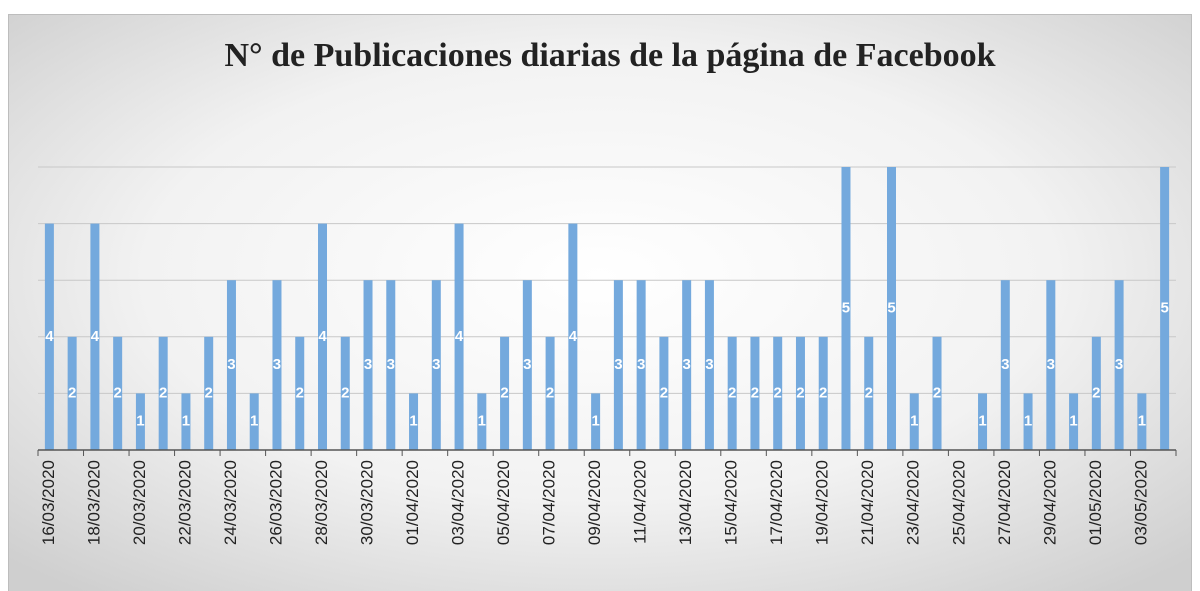 This screenshot has height=591, width=1200. I want to click on x-tick-label: 27/04/2020, so click(1004, 502).